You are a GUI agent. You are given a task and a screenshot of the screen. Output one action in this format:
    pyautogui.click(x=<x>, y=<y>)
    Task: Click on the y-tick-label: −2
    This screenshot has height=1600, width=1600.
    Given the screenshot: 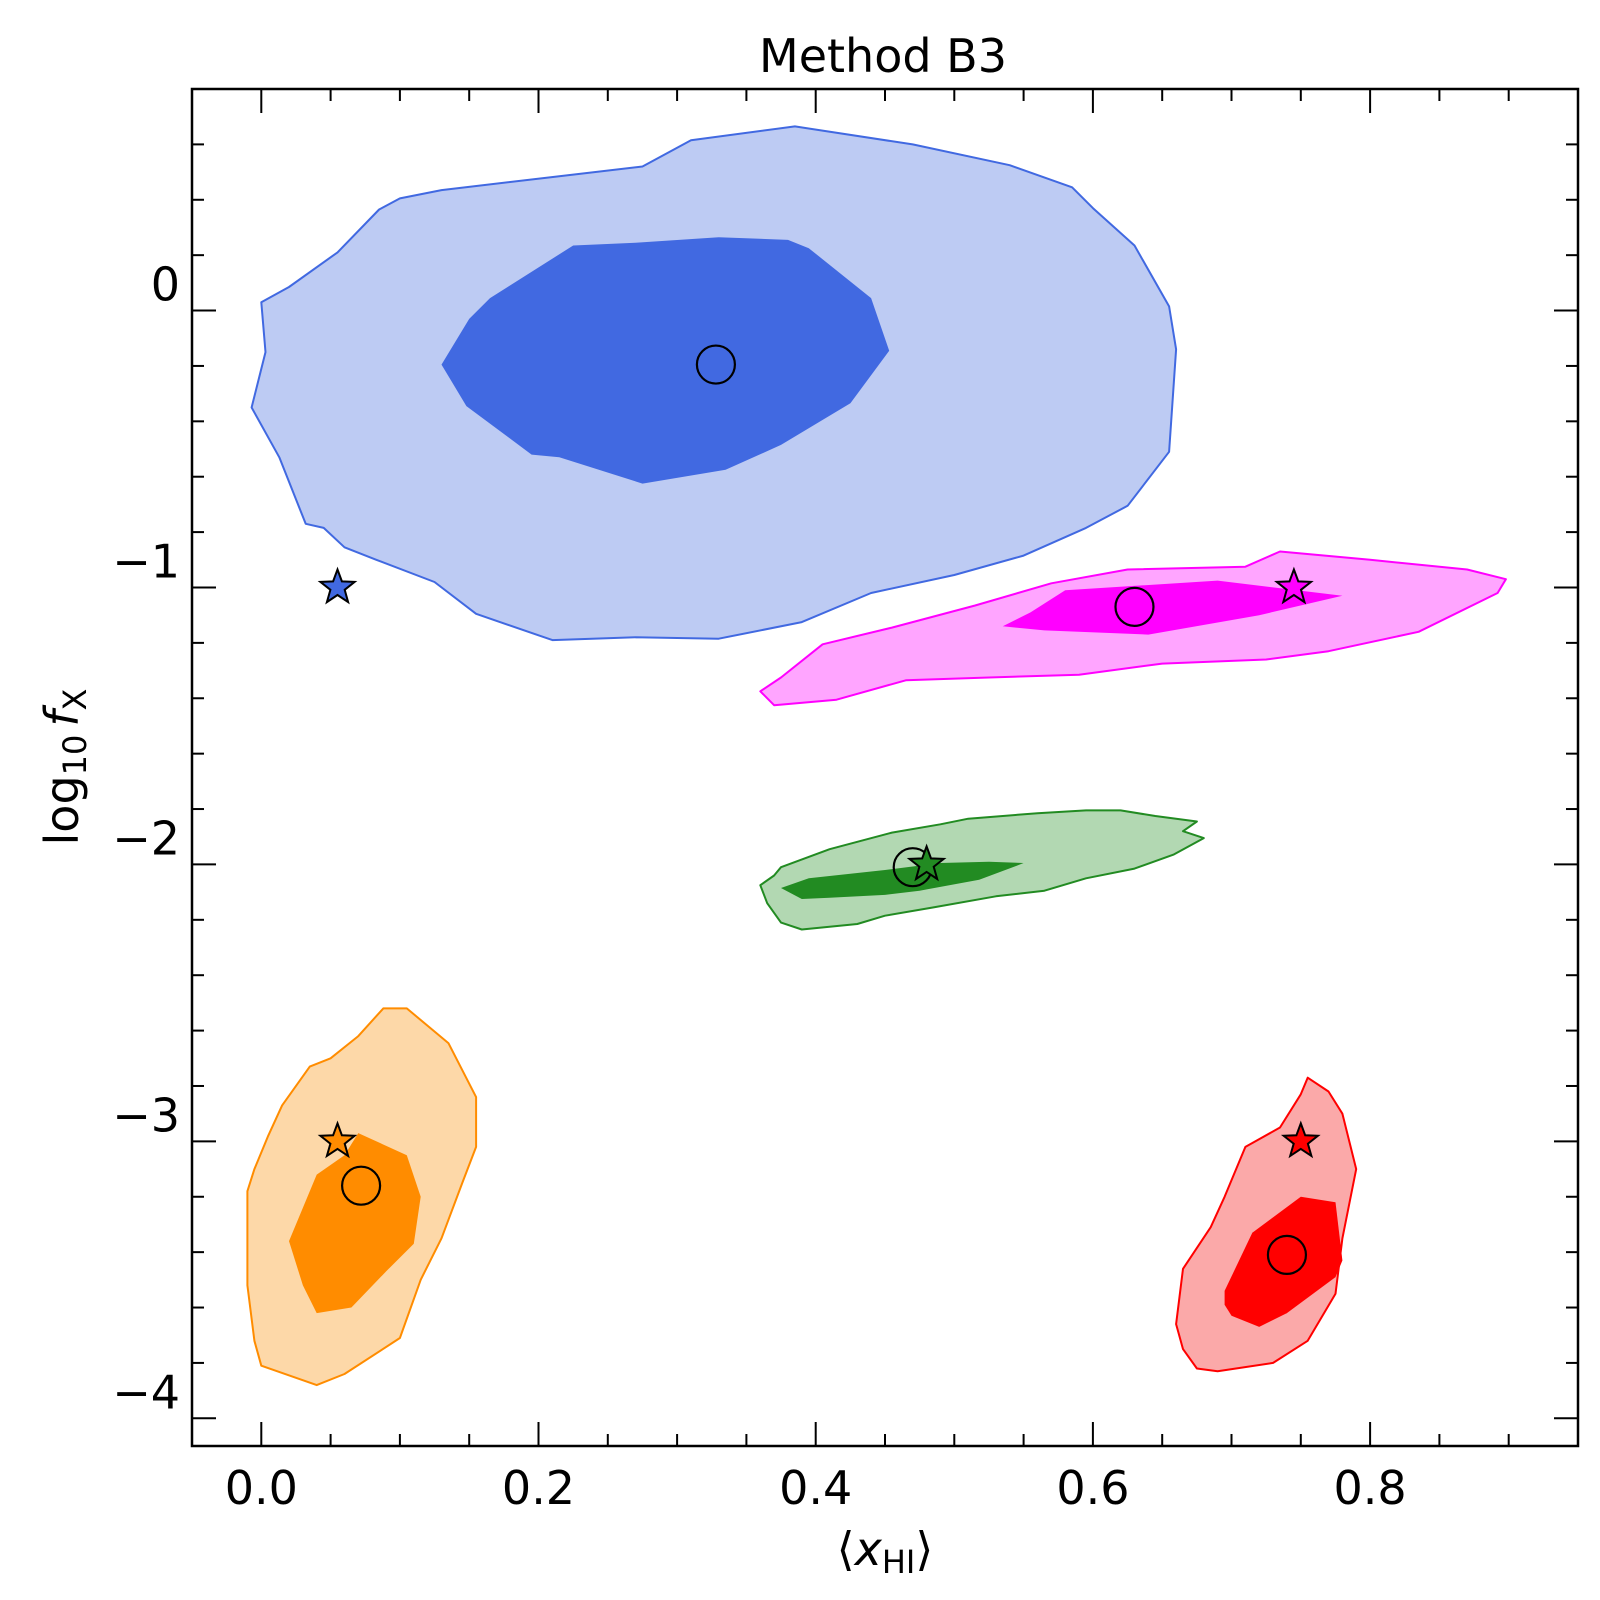 What is the action you would take?
    pyautogui.click(x=146, y=838)
    